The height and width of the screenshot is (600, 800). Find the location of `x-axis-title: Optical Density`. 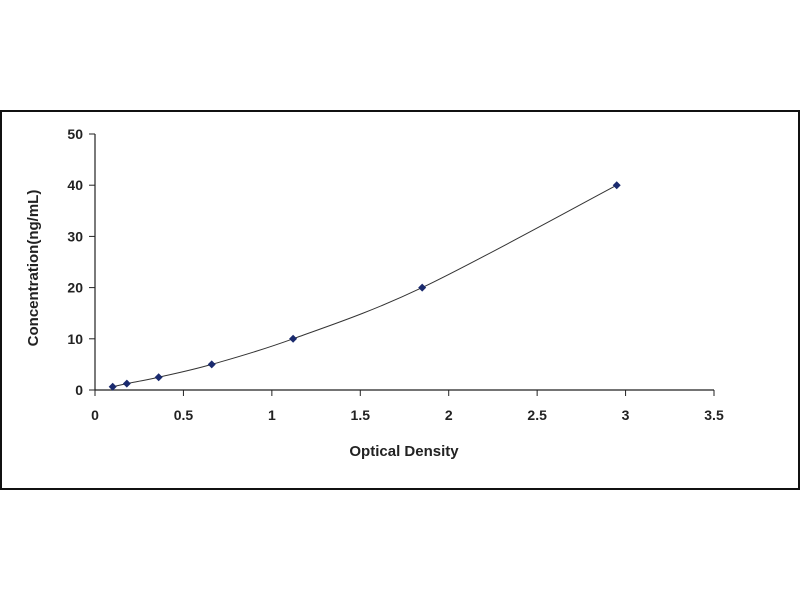

x-axis-title: Optical Density is located at coordinates (404, 451).